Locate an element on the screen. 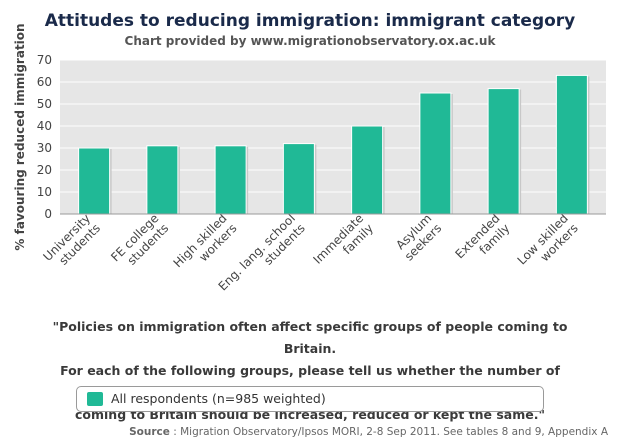  y-tick-label: 50 is located at coordinates (44, 104).